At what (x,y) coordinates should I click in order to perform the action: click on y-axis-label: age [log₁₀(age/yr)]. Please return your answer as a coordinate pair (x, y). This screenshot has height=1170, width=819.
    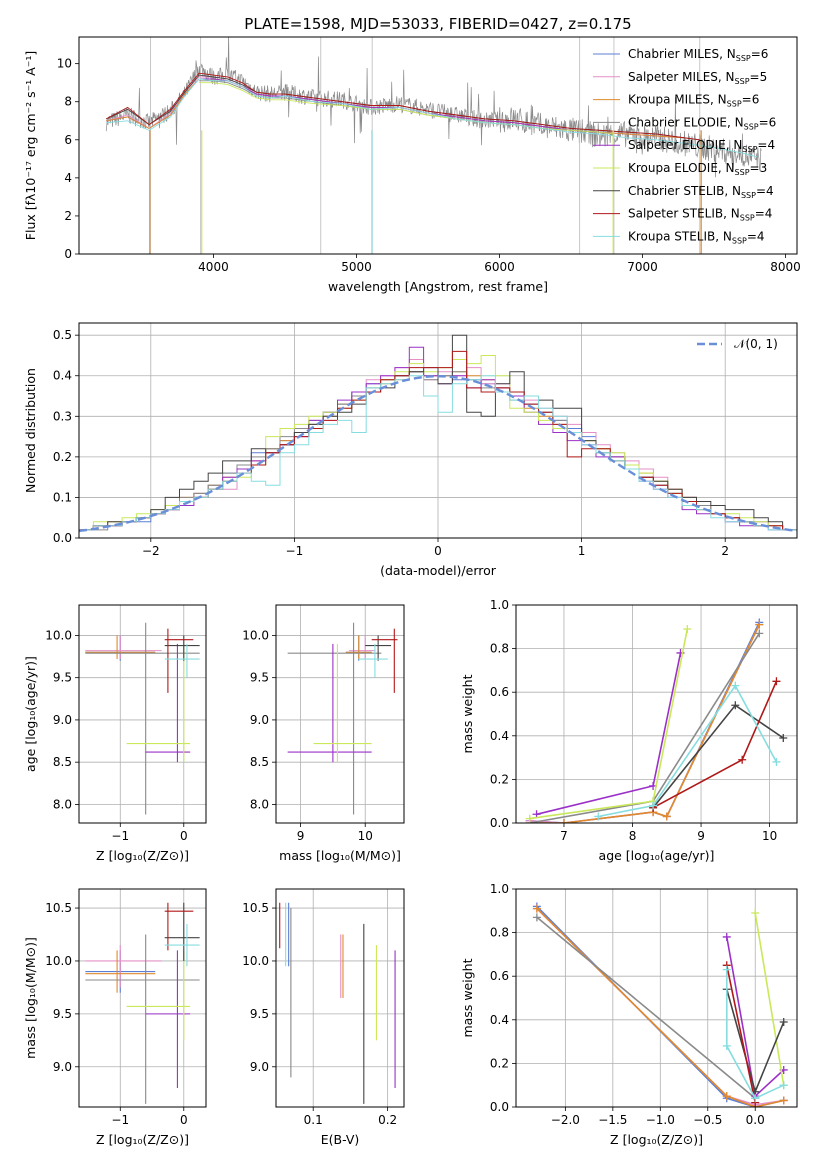
    Looking at the image, I should click on (30, 714).